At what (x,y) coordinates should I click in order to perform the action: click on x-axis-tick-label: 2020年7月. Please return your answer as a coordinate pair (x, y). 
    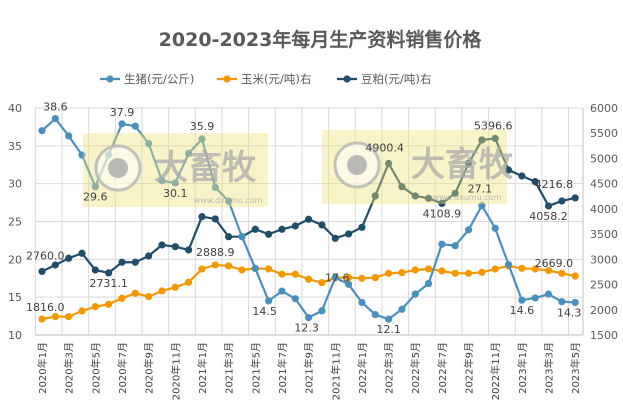
    Looking at the image, I should click on (122, 368).